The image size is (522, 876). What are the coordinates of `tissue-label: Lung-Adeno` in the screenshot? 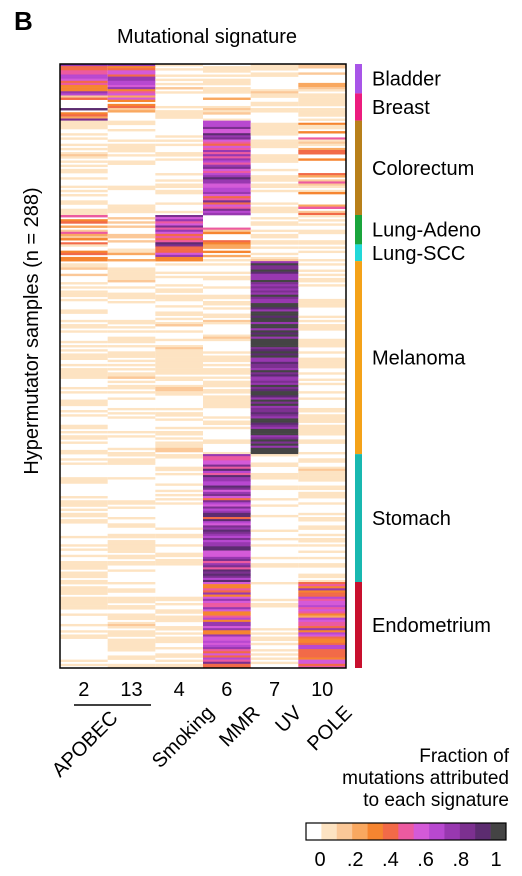 It's located at (426, 231).